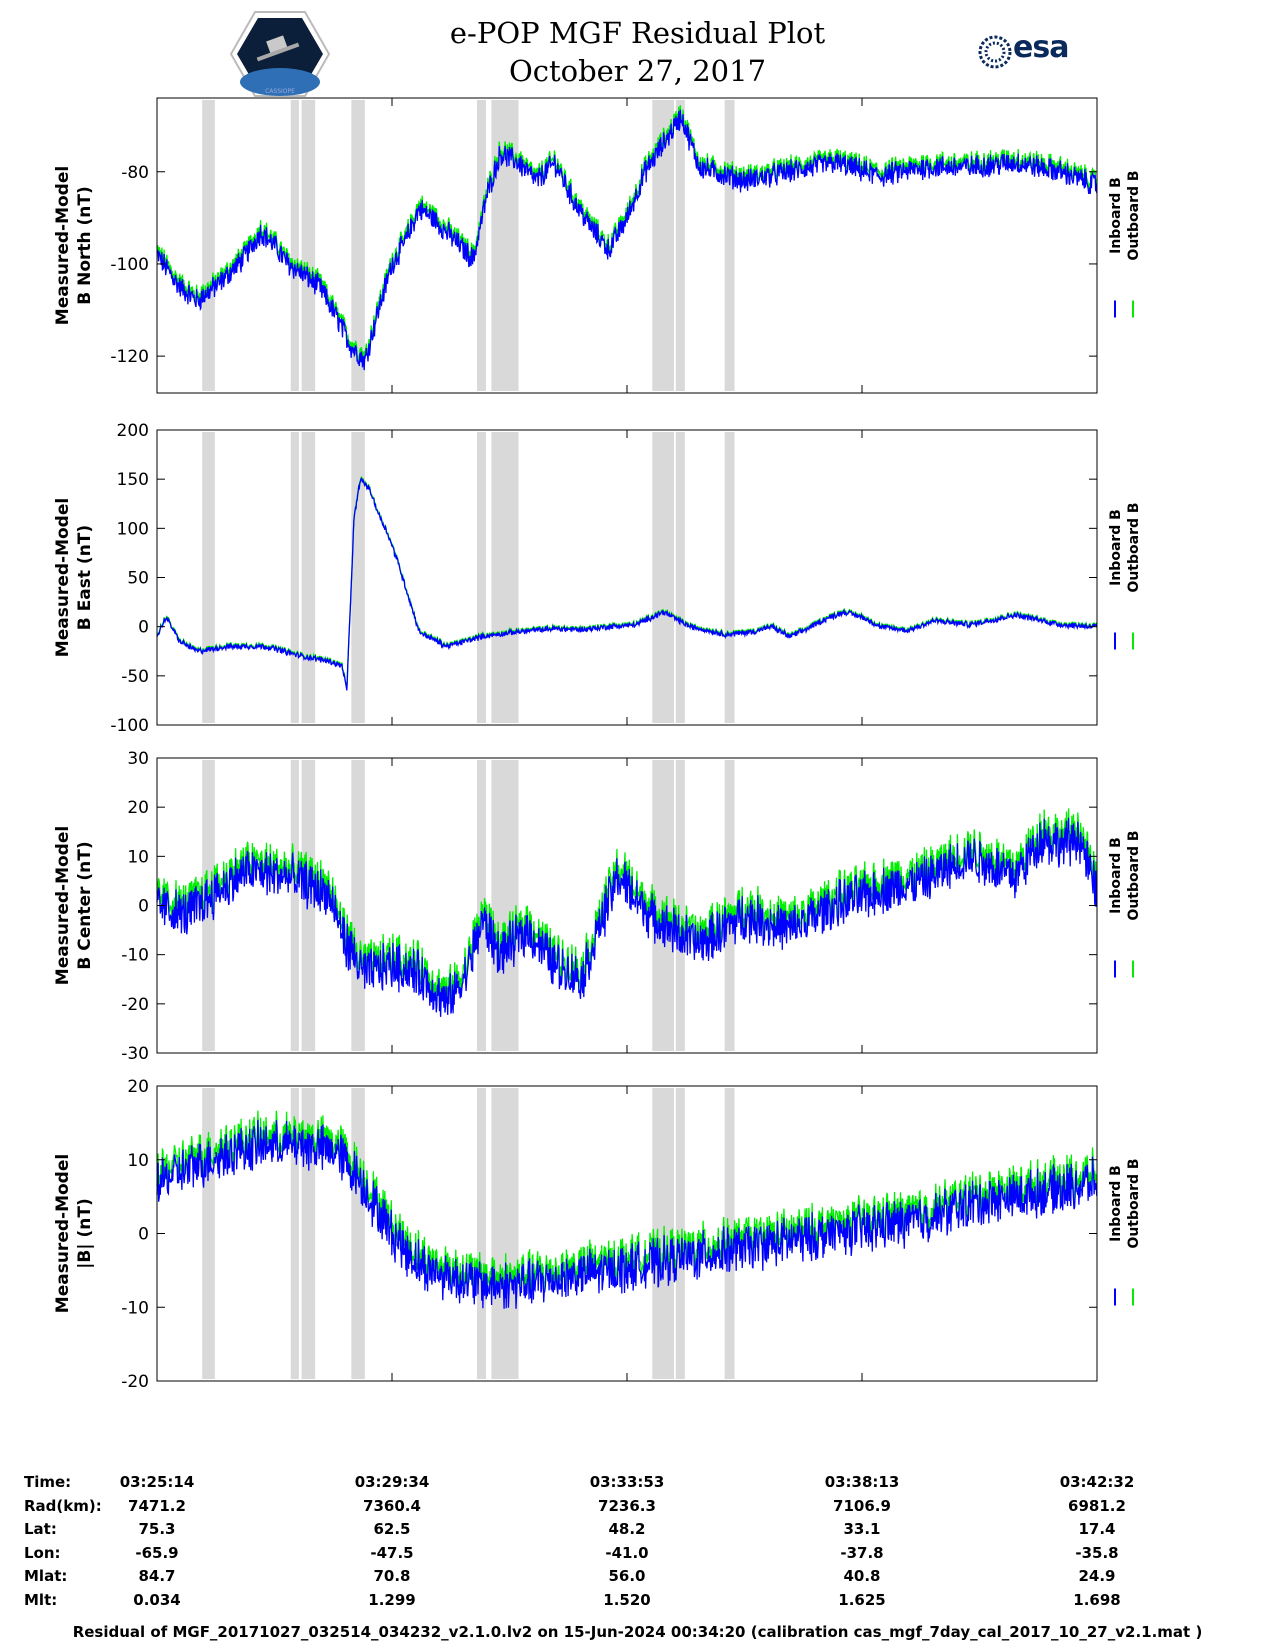 This screenshot has height=1650, width=1275. Describe the element at coordinates (85, 905) in the screenshot. I see `y-axis-label: B Center (nT)` at that location.